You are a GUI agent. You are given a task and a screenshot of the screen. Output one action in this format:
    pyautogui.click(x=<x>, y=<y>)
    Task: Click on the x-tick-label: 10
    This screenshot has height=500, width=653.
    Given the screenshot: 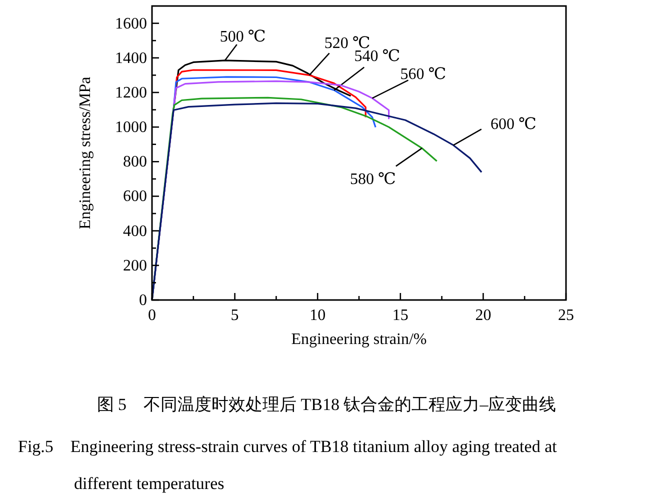 What is the action you would take?
    pyautogui.click(x=318, y=315)
    